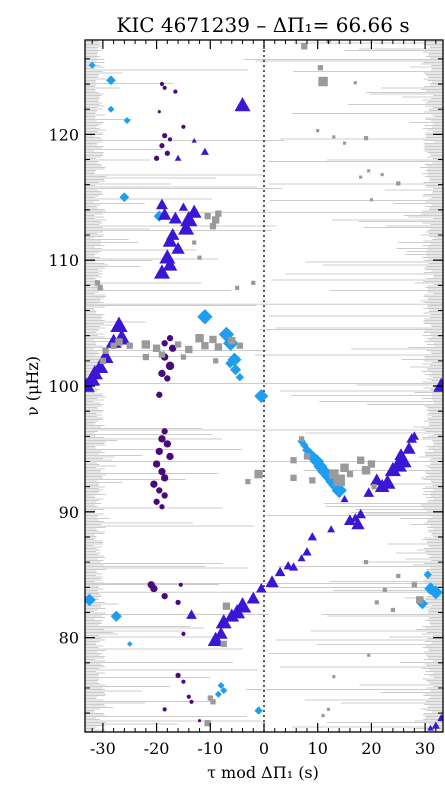  I want to click on x-axis-label: τ mod ΔΠ₁ (s), so click(263, 772).